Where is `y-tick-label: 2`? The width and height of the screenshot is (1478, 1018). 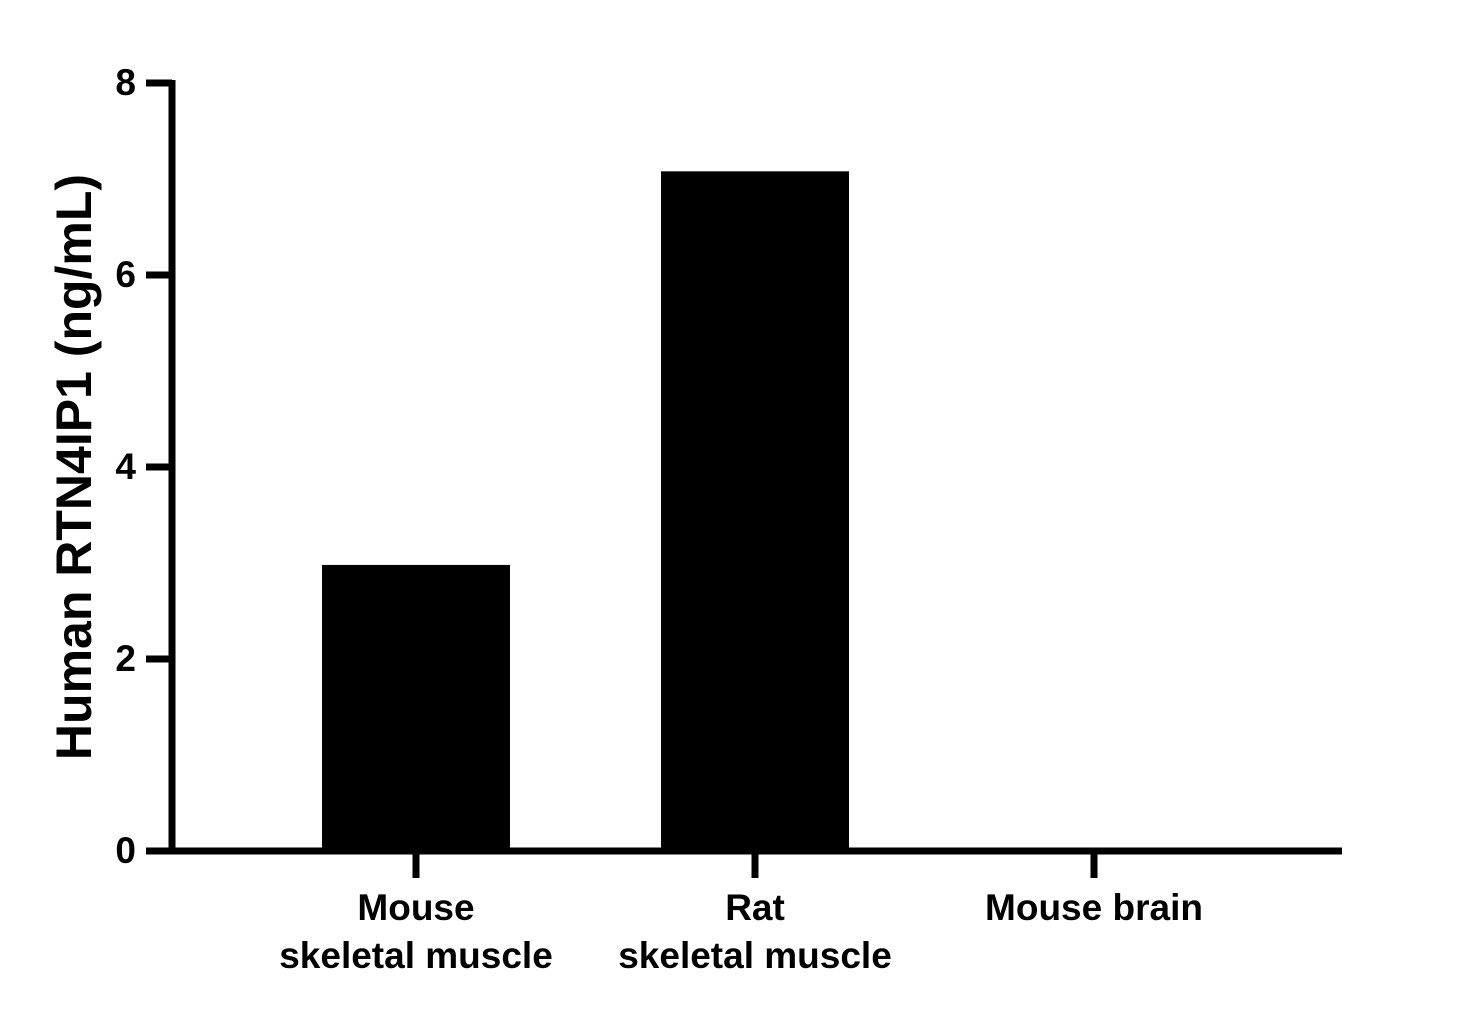 y-tick-label: 2 is located at coordinates (125, 658).